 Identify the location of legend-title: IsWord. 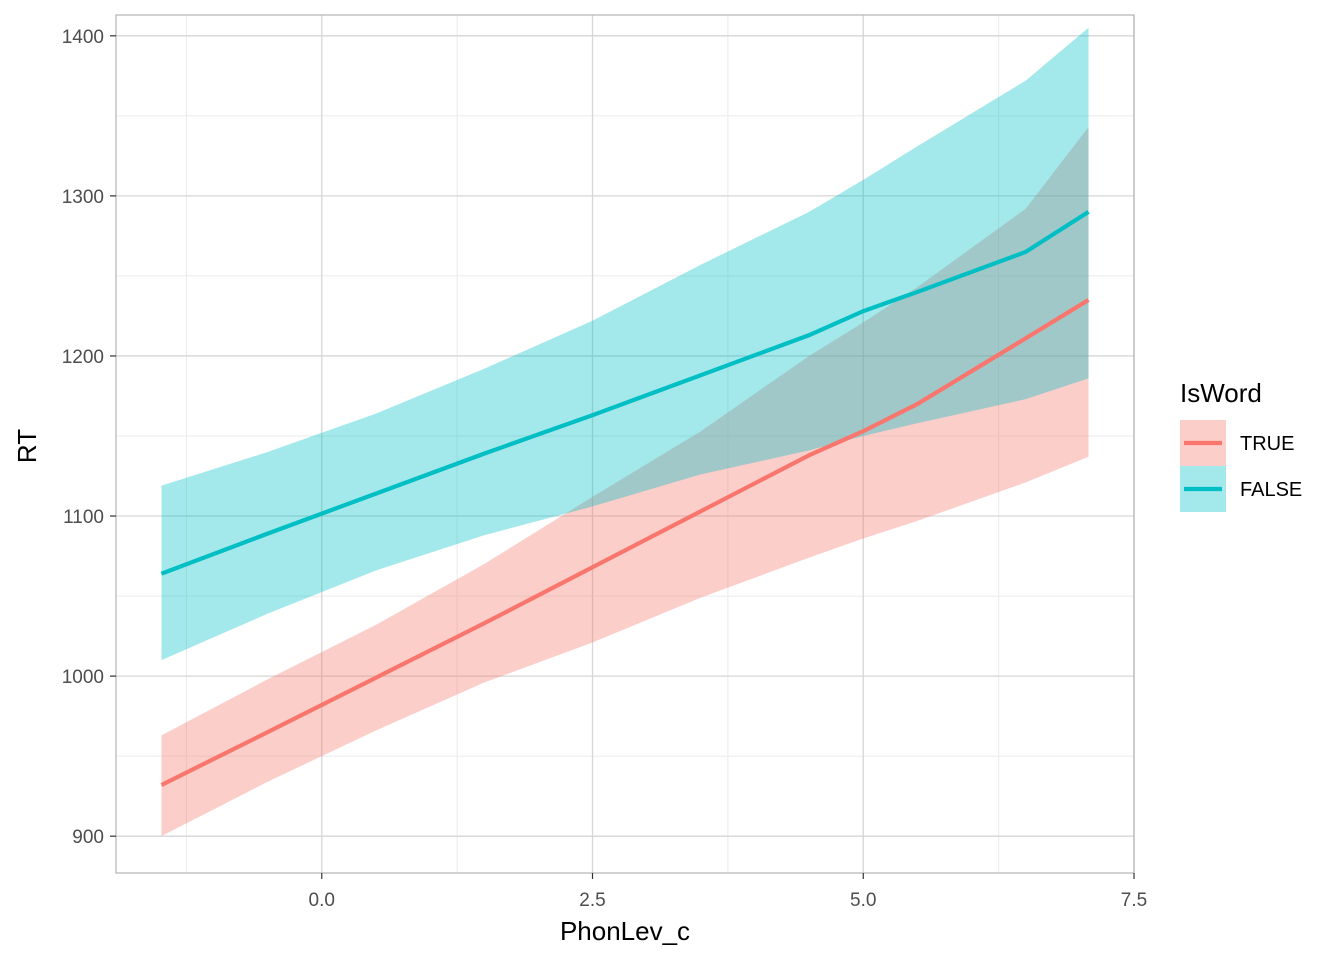
(1221, 393).